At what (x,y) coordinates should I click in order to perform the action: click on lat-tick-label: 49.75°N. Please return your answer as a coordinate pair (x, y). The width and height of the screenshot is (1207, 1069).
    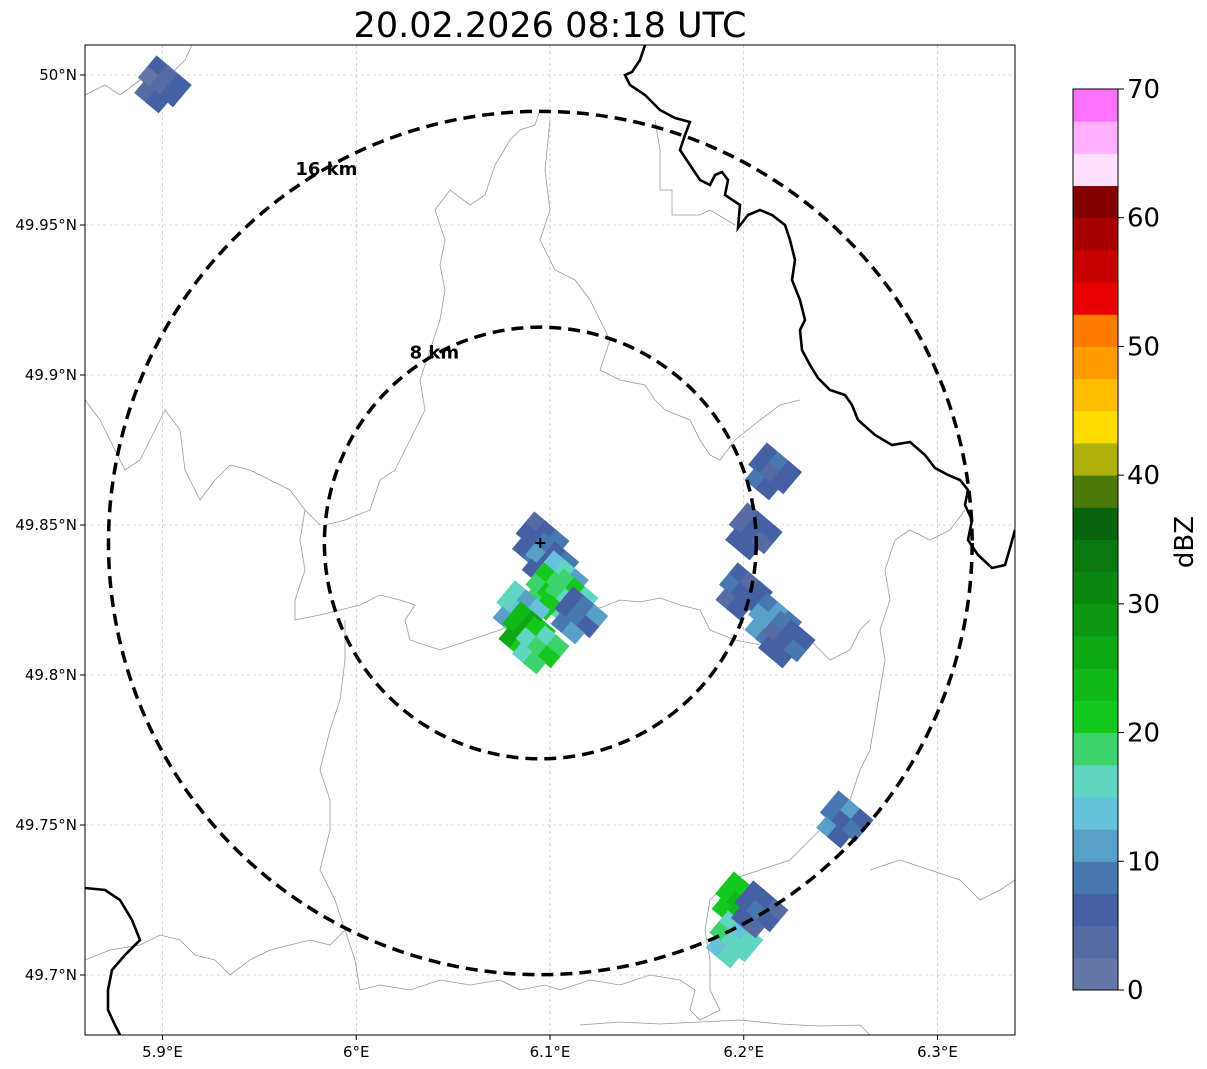
    Looking at the image, I should click on (46, 825).